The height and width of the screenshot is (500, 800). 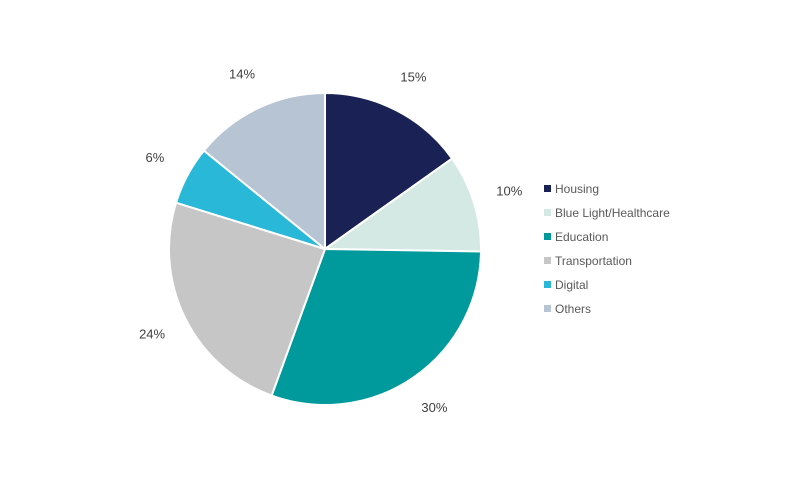 I want to click on legend-item-others: Others, so click(x=567, y=309).